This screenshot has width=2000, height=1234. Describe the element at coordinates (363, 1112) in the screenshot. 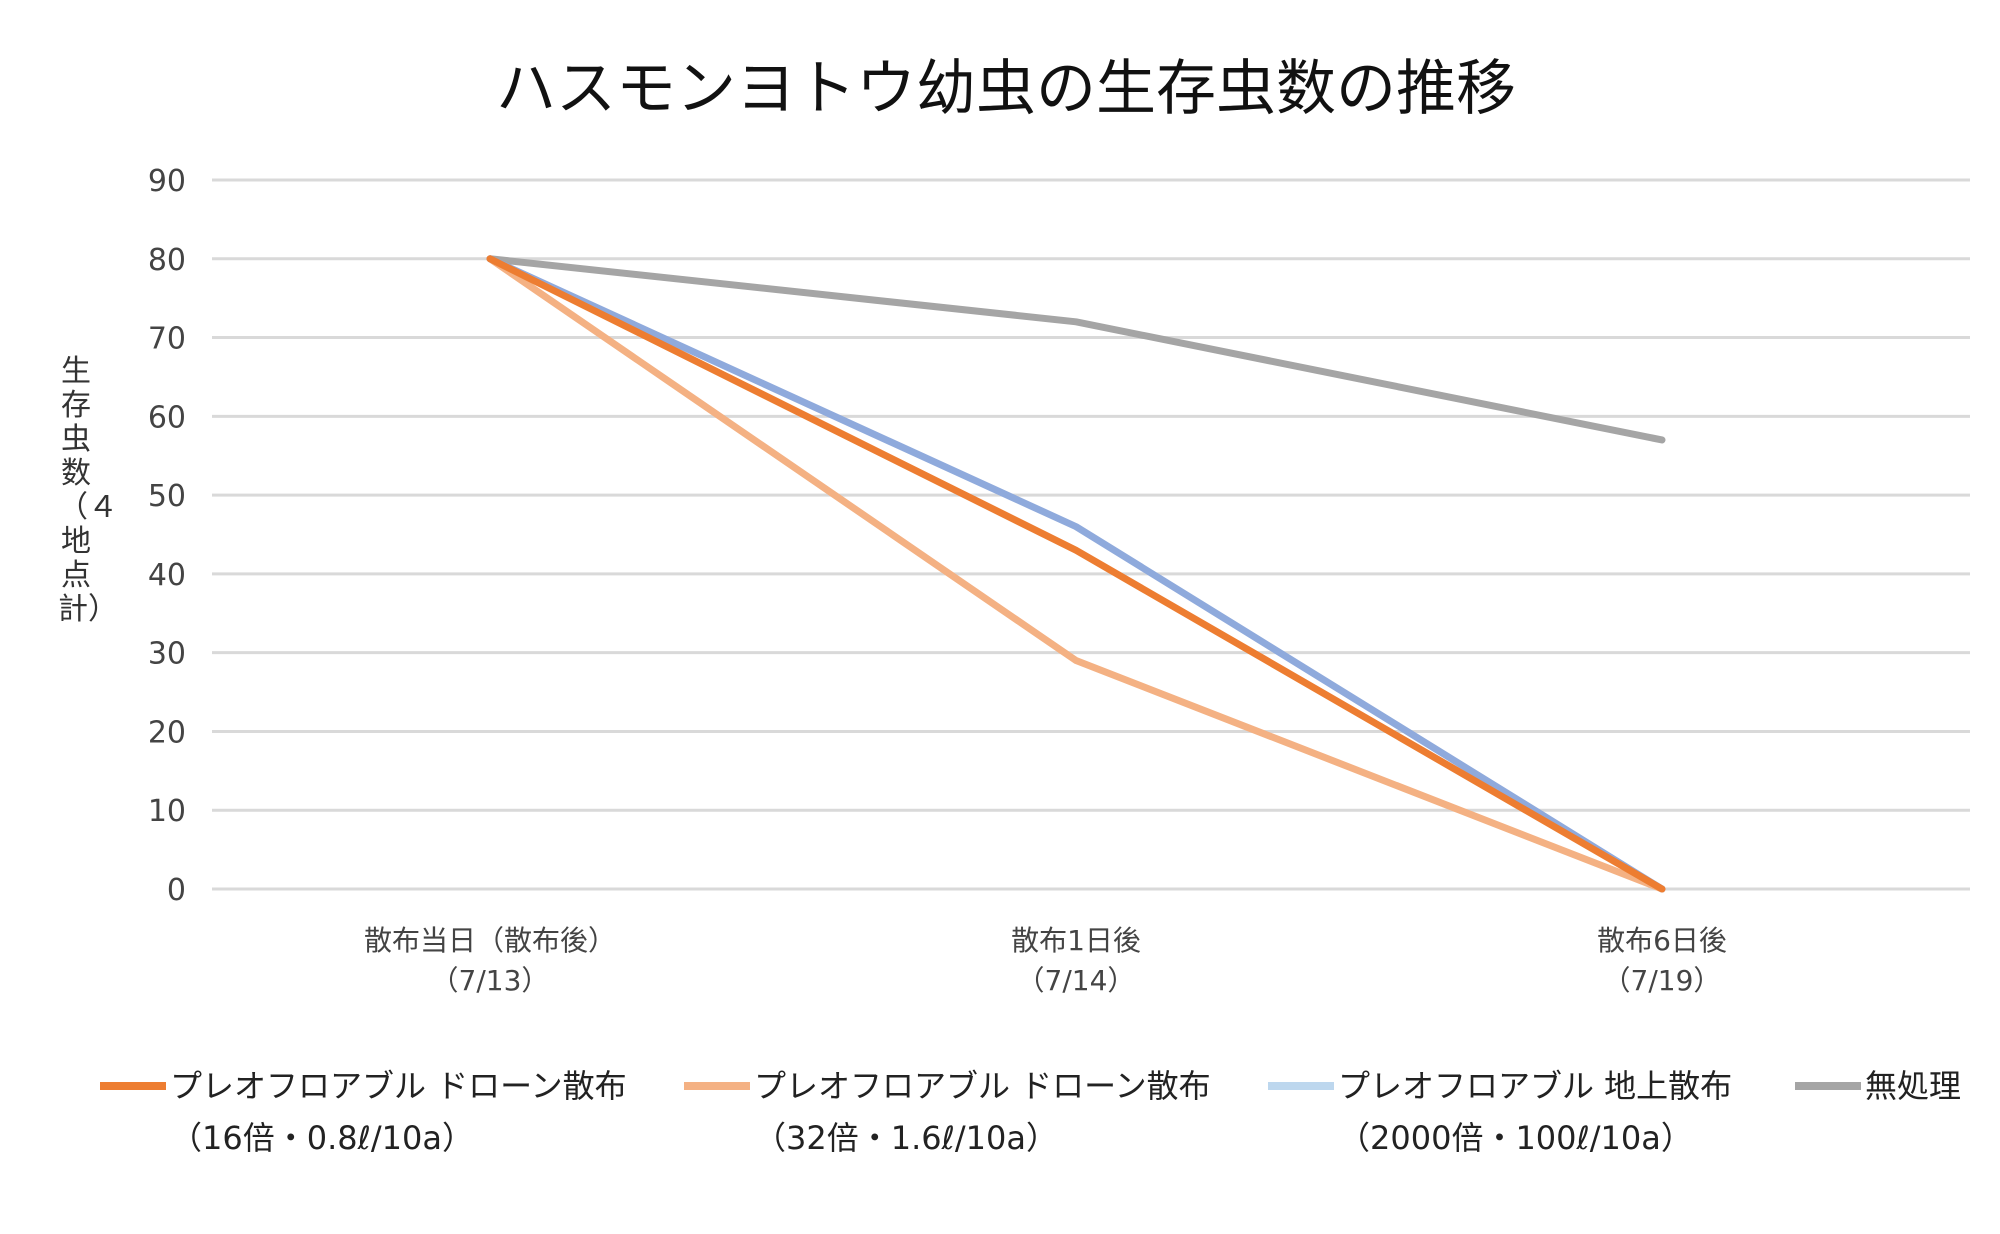

I see `legend-item-0: プレオフロアブル ドローン散布 （16倍・0.8ℓ/10a）` at that location.